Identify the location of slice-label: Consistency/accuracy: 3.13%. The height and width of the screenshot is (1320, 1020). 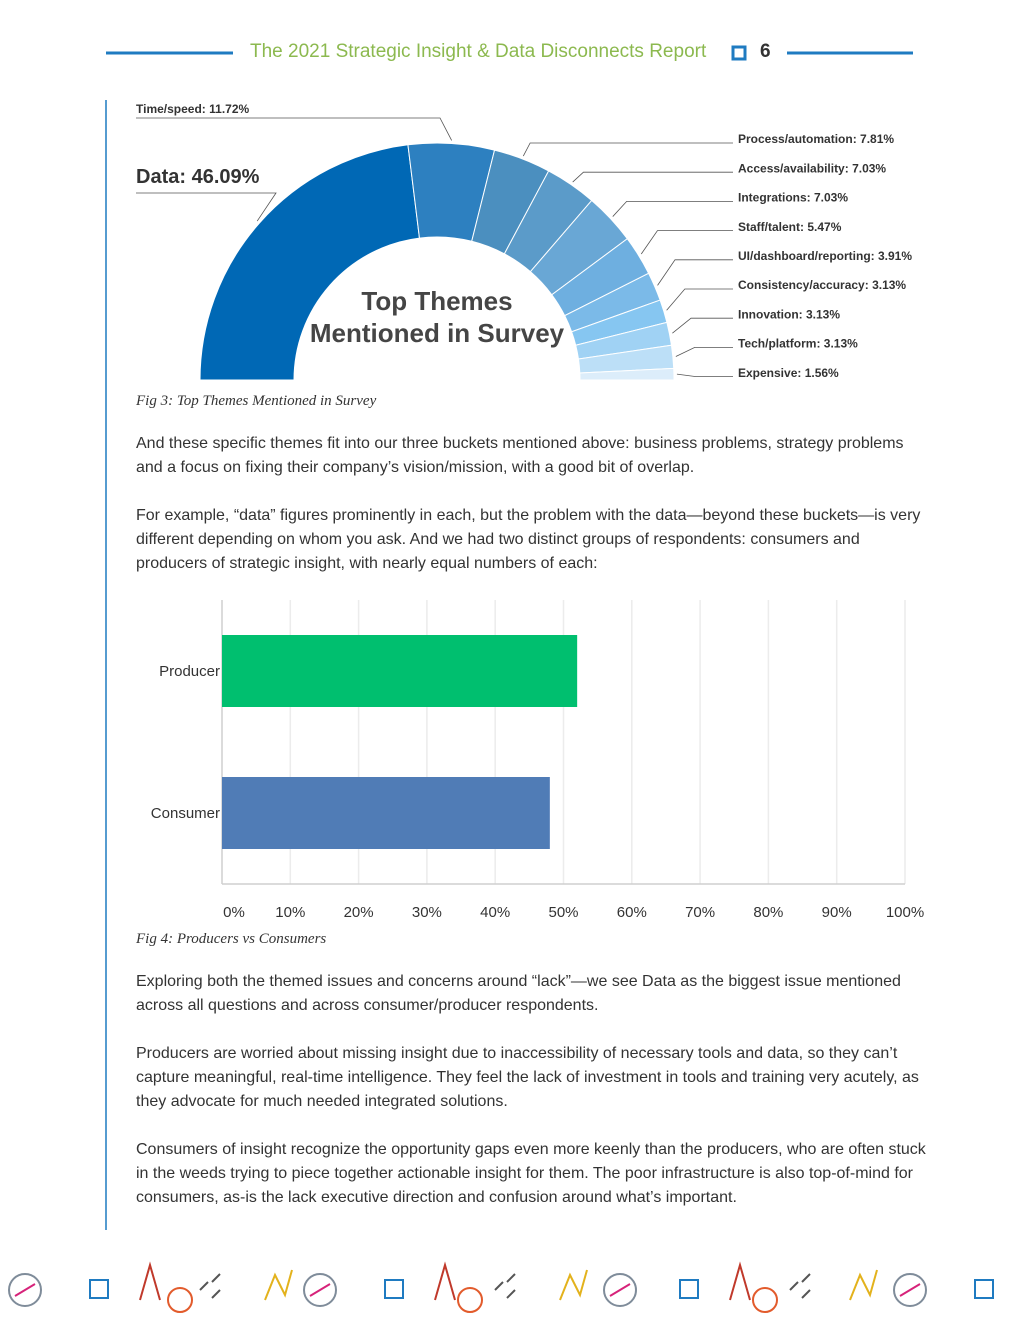
(822, 285).